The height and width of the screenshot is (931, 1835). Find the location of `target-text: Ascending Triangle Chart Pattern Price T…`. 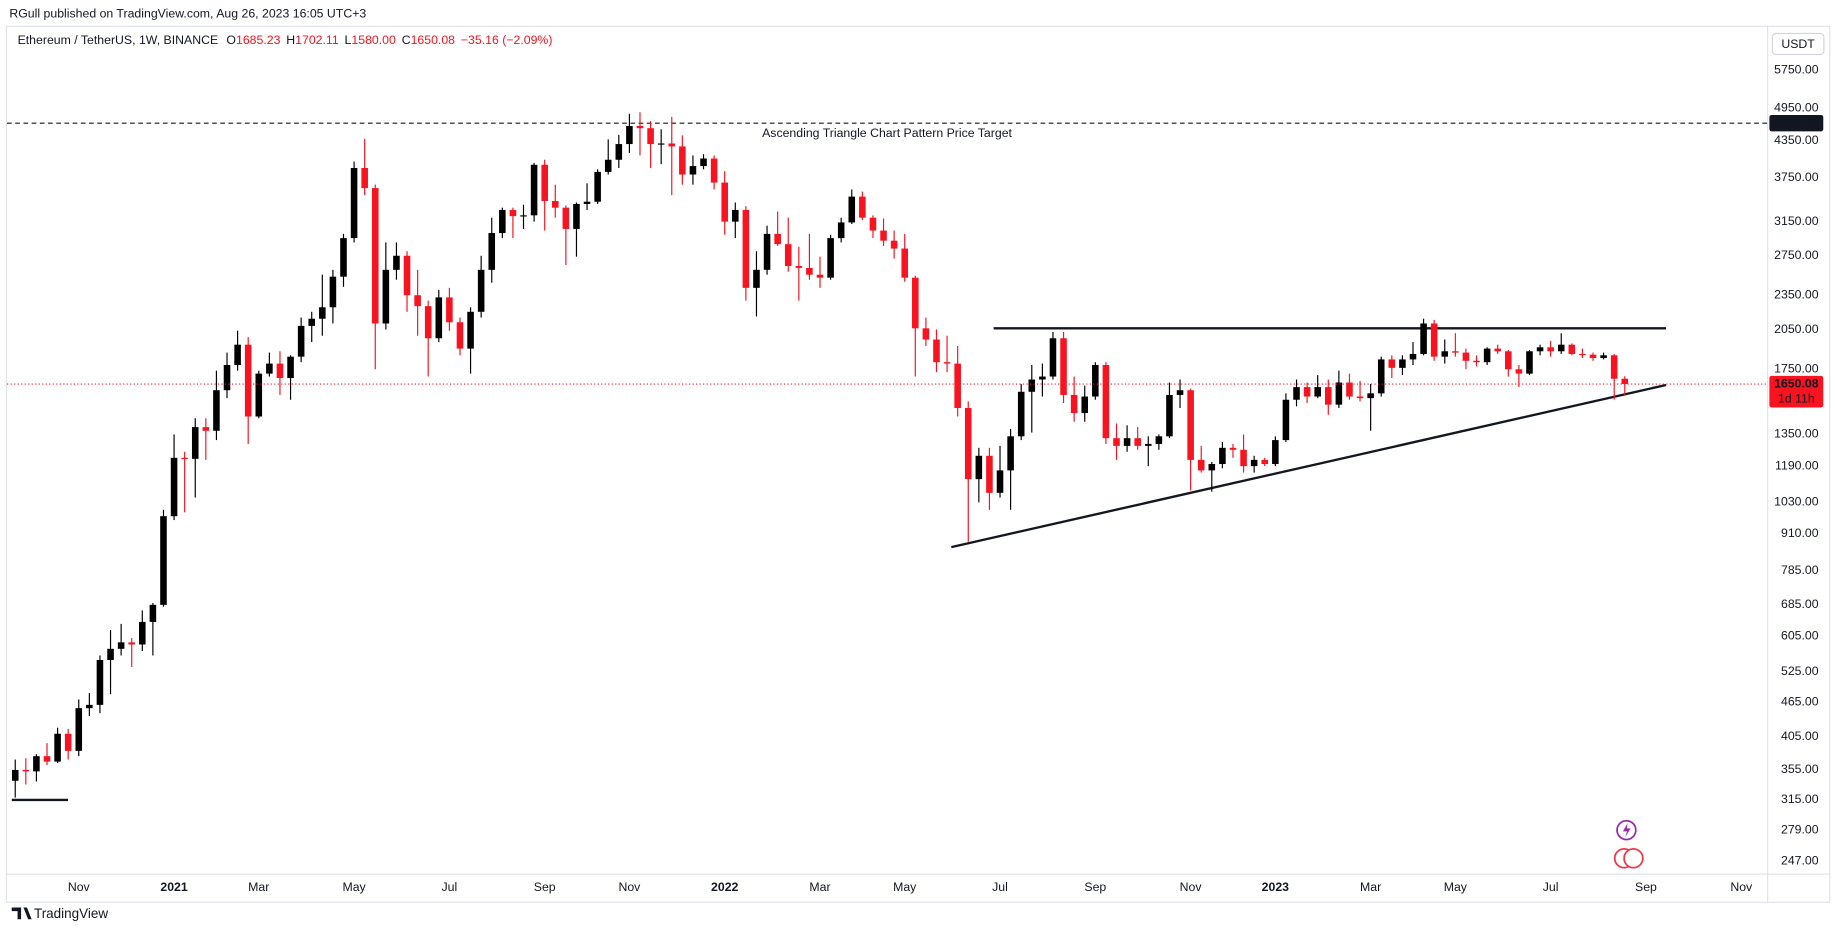

target-text: Ascending Triangle Chart Pattern Price T… is located at coordinates (887, 133).